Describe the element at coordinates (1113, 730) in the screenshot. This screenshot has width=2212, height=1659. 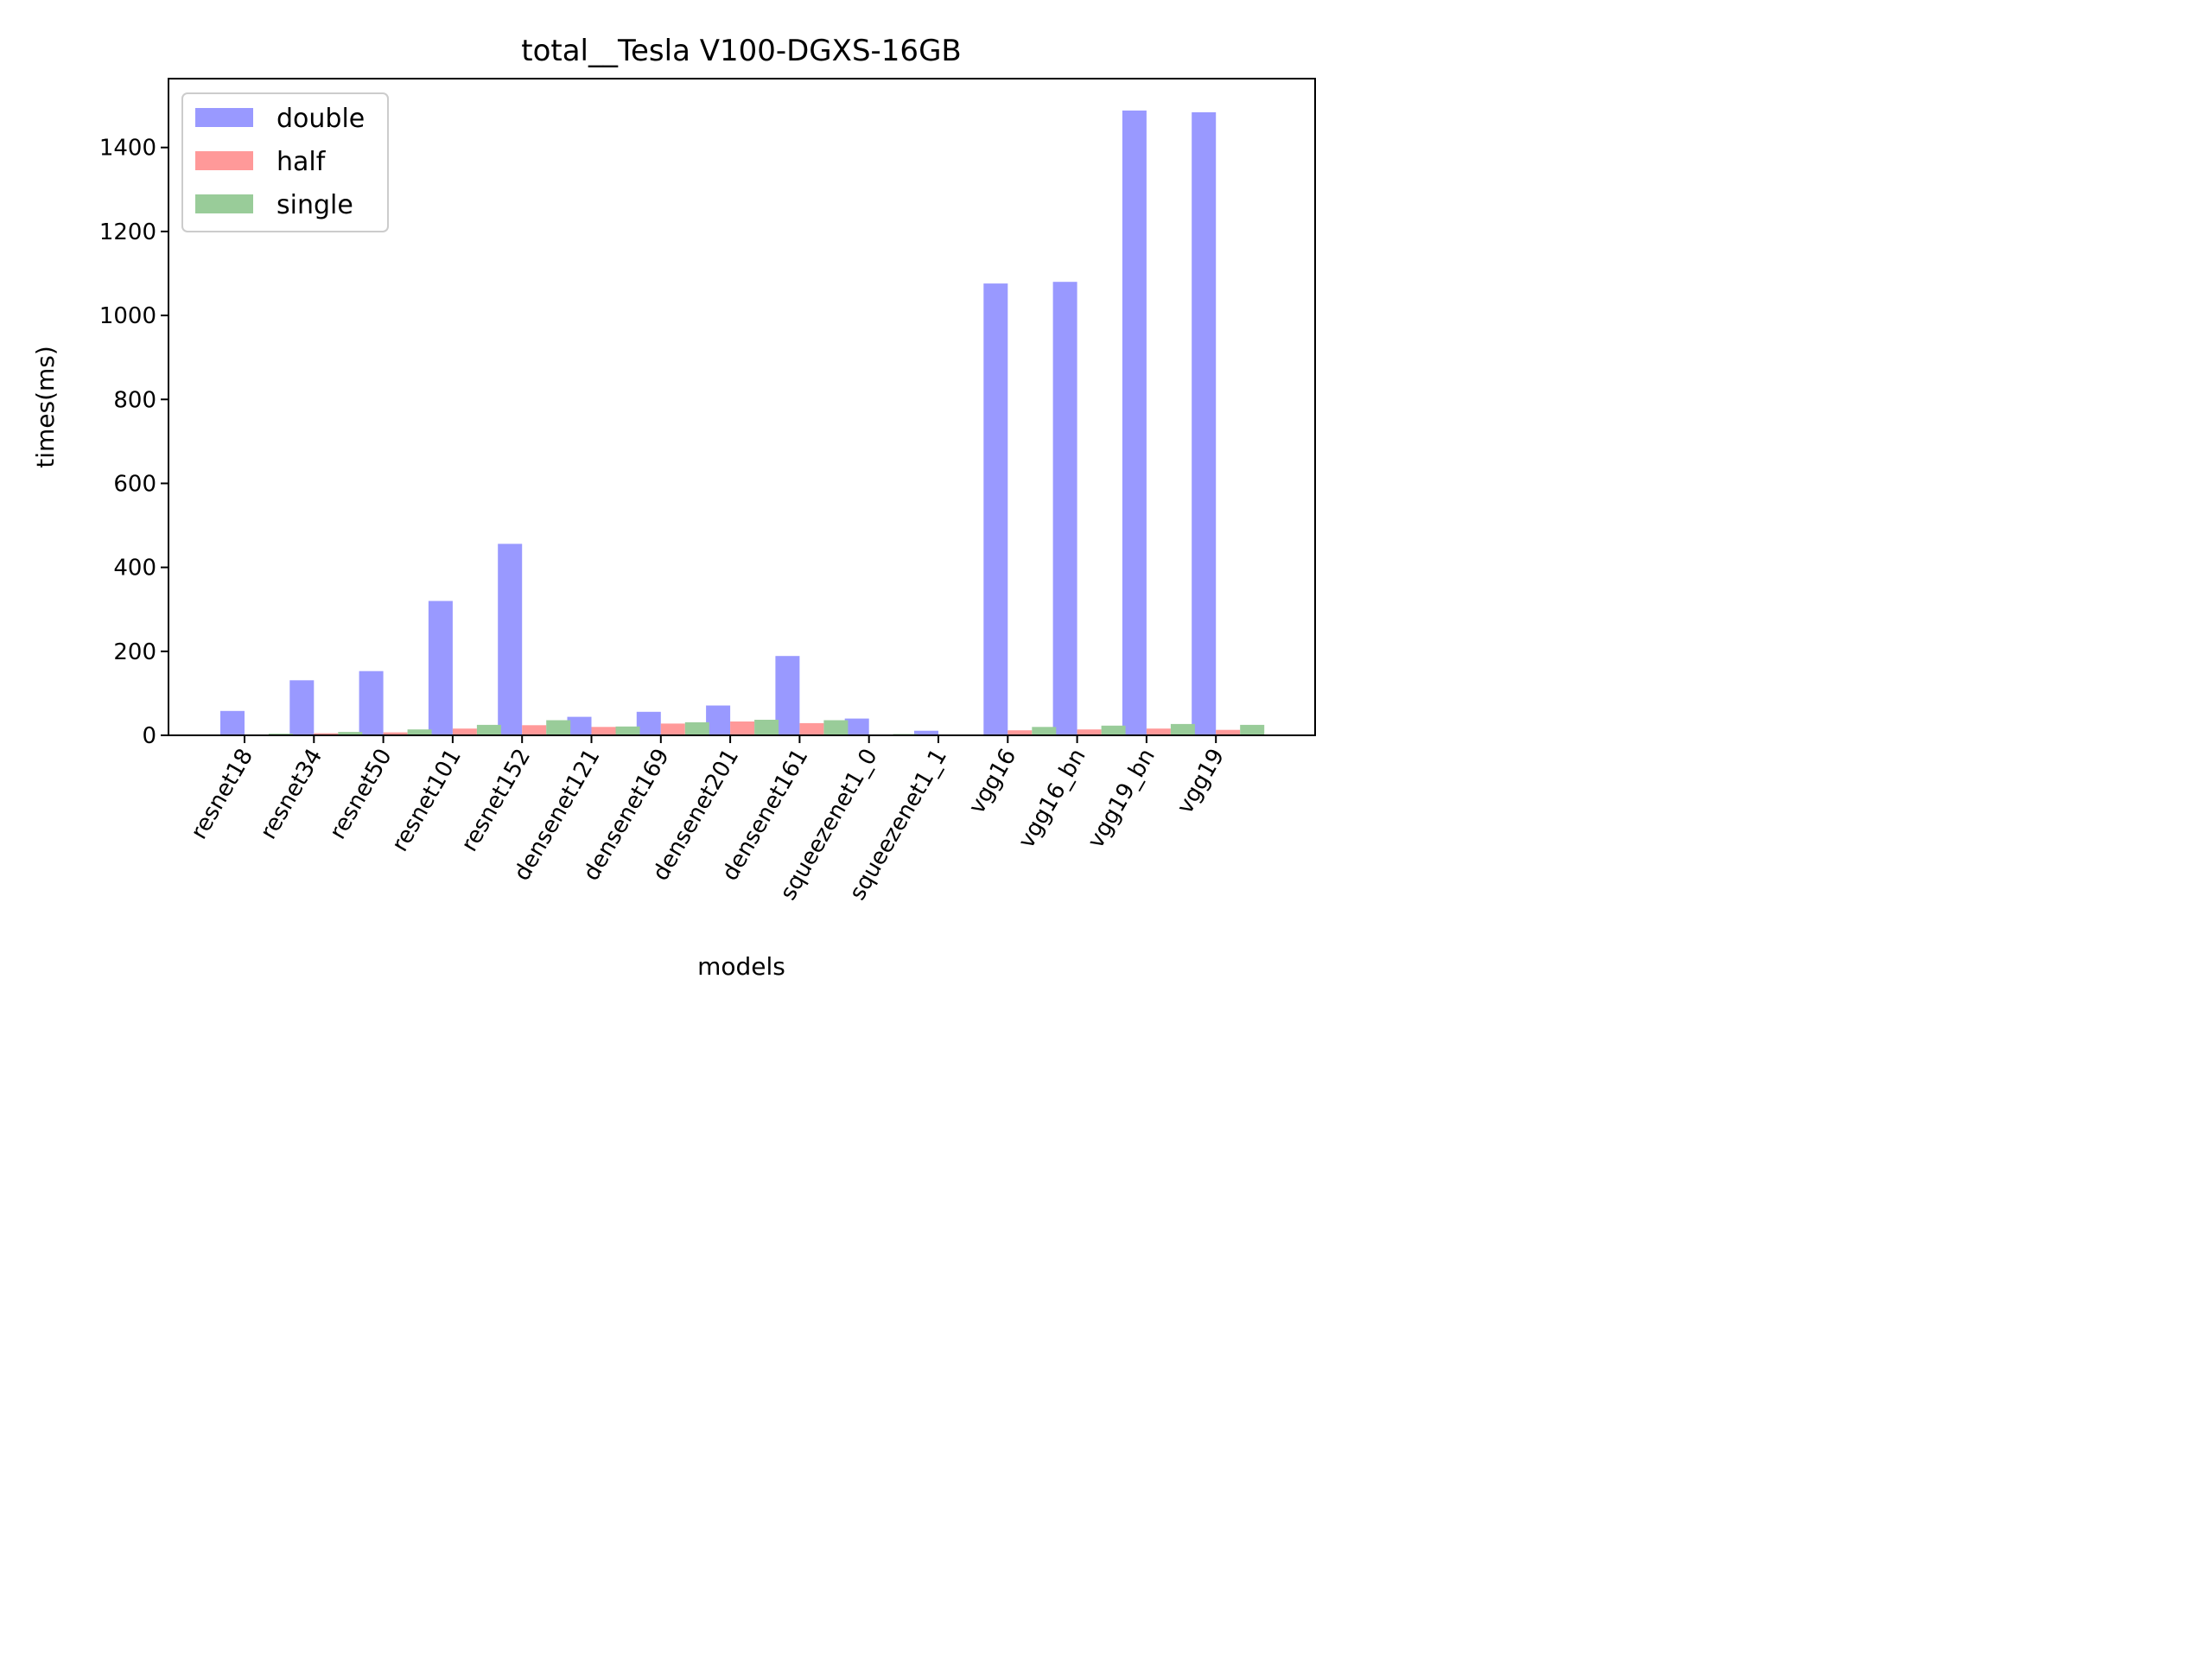
I see `bar-single-vgg16_bn` at that location.